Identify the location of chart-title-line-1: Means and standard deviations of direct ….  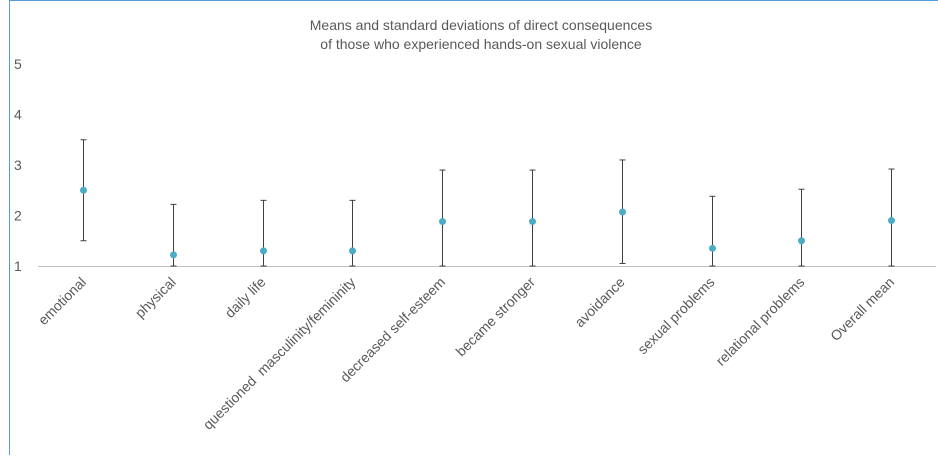
(481, 25).